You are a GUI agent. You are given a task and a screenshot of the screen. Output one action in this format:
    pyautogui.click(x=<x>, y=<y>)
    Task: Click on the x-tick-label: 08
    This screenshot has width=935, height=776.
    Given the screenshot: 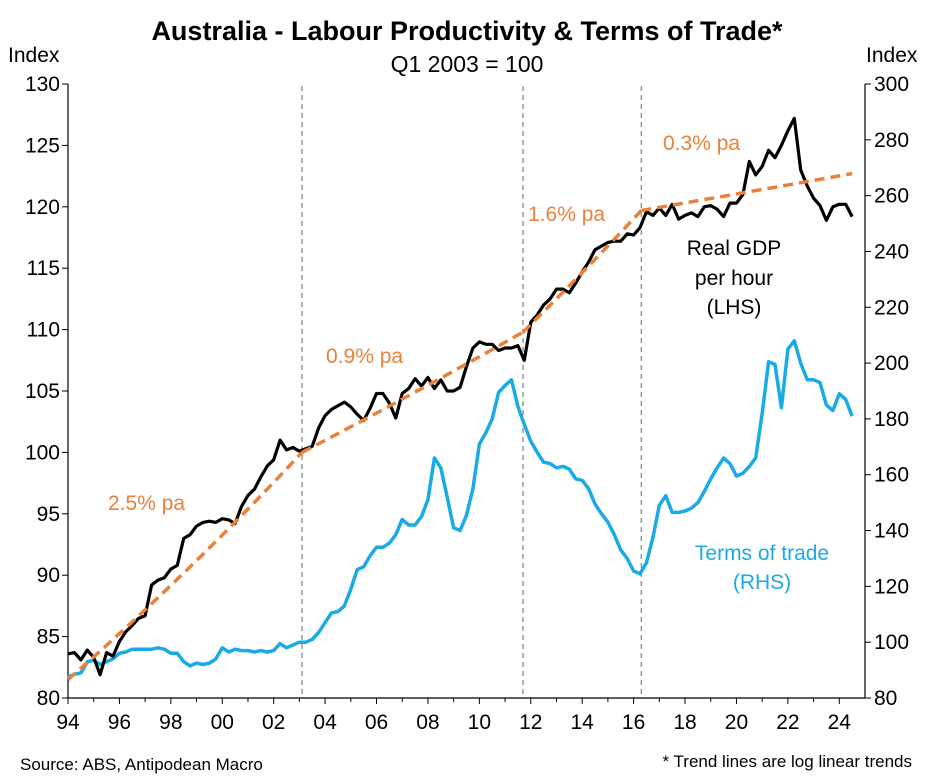 What is the action you would take?
    pyautogui.click(x=427, y=722)
    